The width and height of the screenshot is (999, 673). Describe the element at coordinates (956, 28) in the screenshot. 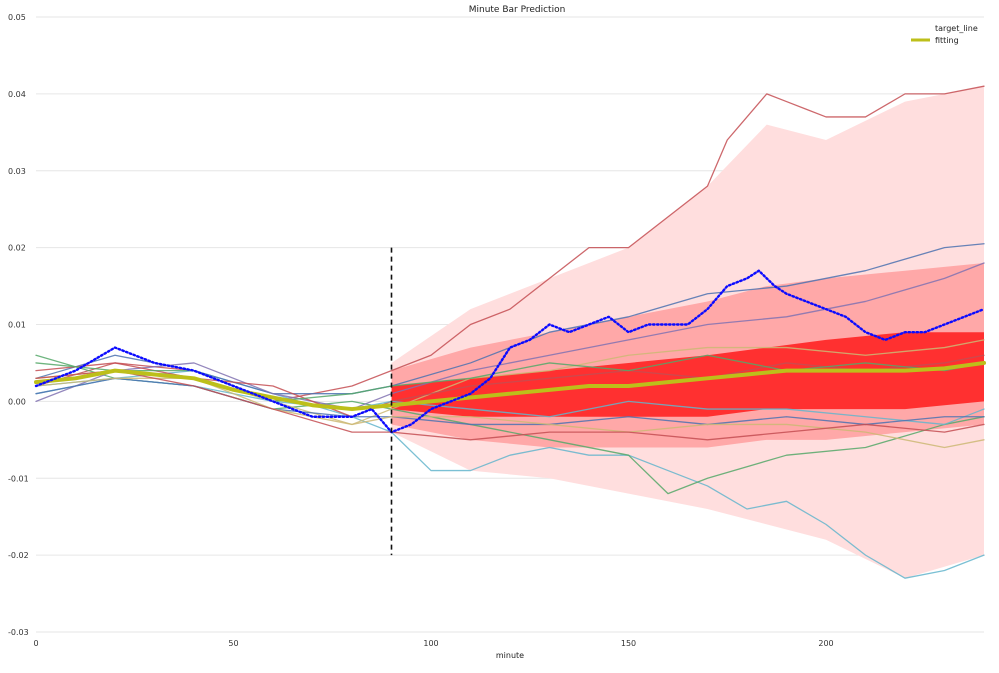

I see `legend-entry-target-line: target_line` at that location.